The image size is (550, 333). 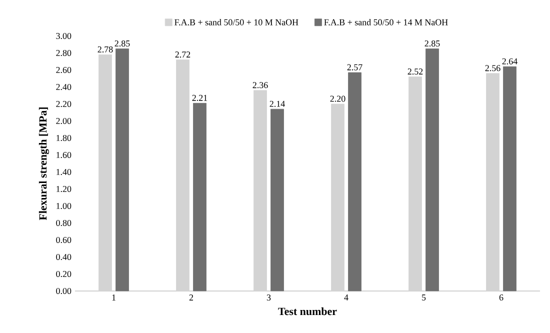 What do you see at coordinates (200, 97) in the screenshot?
I see `data-label: 2.21` at bounding box center [200, 97].